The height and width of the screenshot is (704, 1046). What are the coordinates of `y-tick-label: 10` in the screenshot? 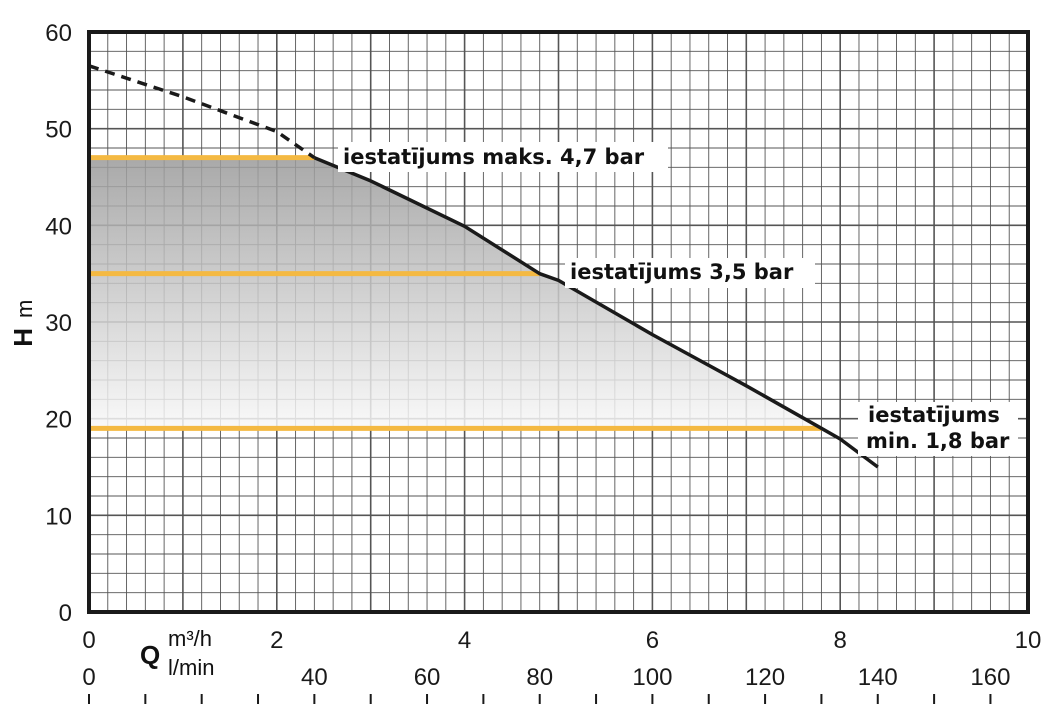 It's located at (58, 516).